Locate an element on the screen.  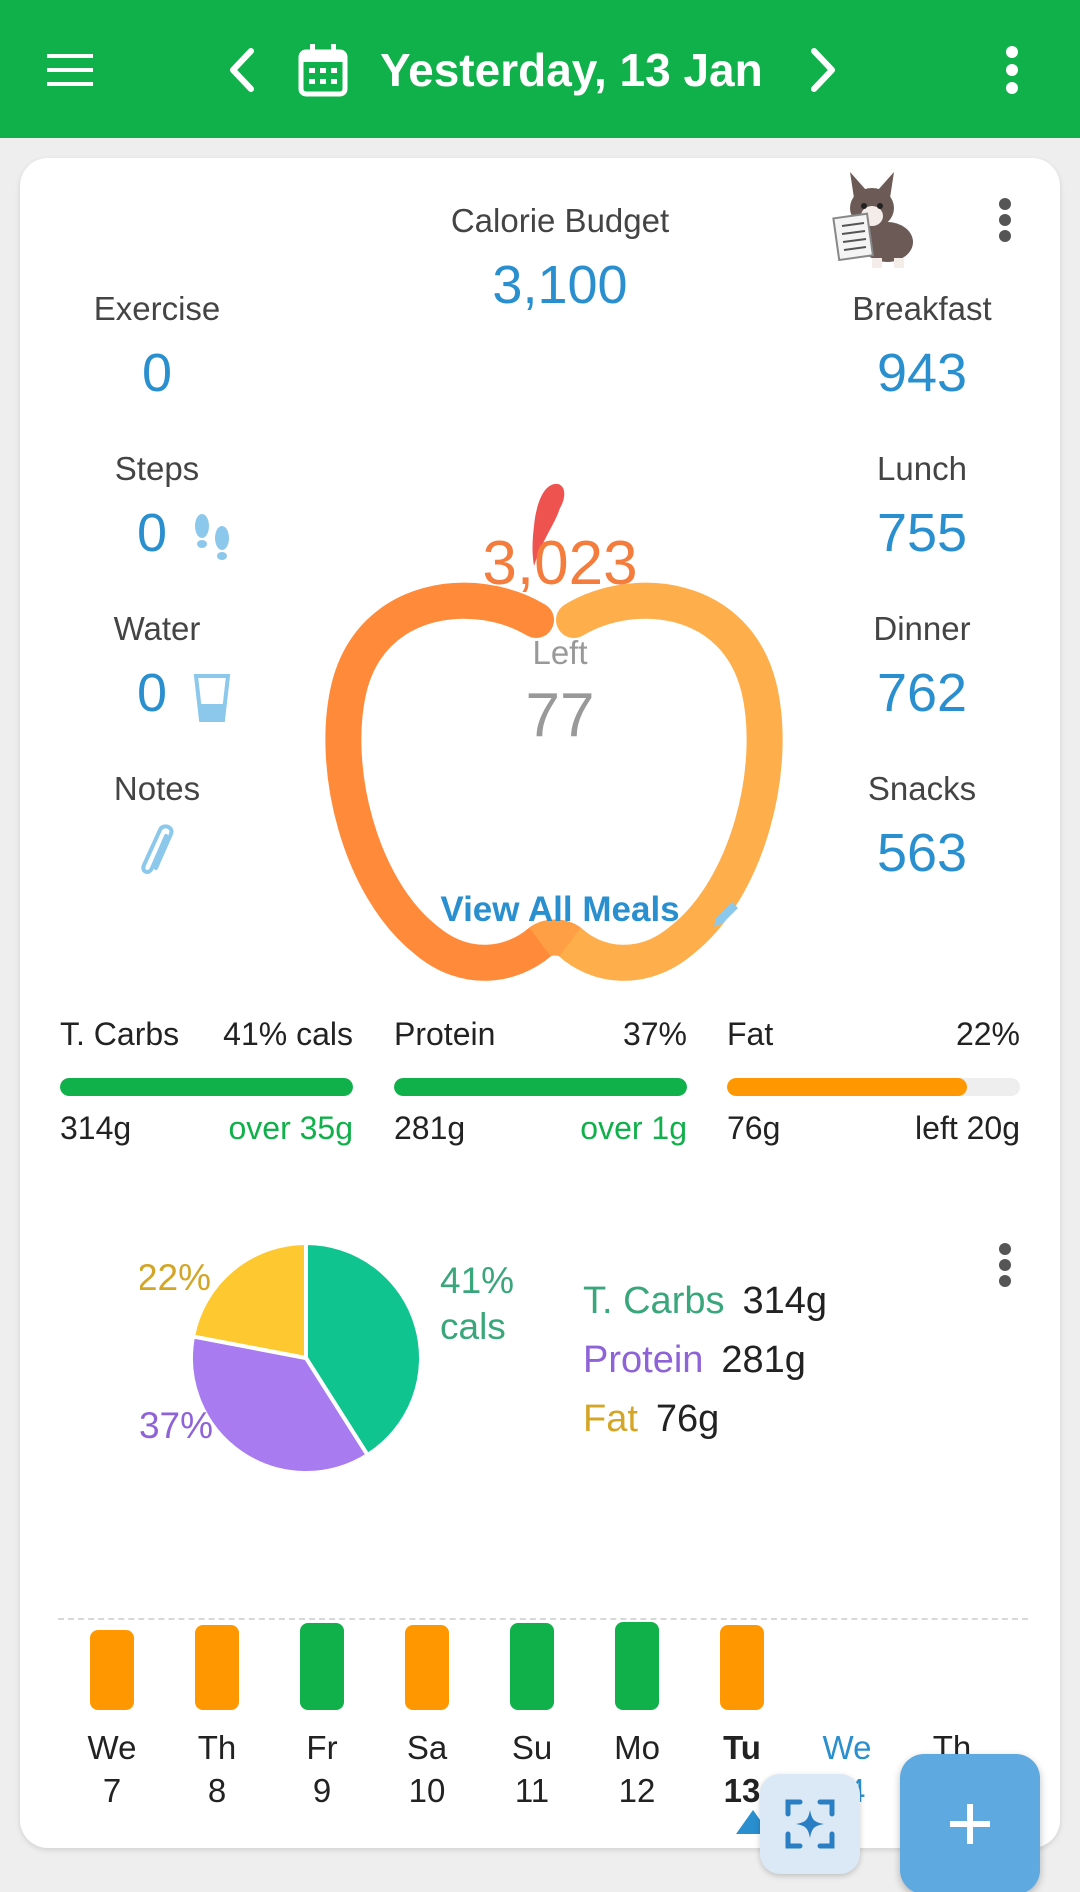
day-name: Sa is located at coordinates (427, 1747).